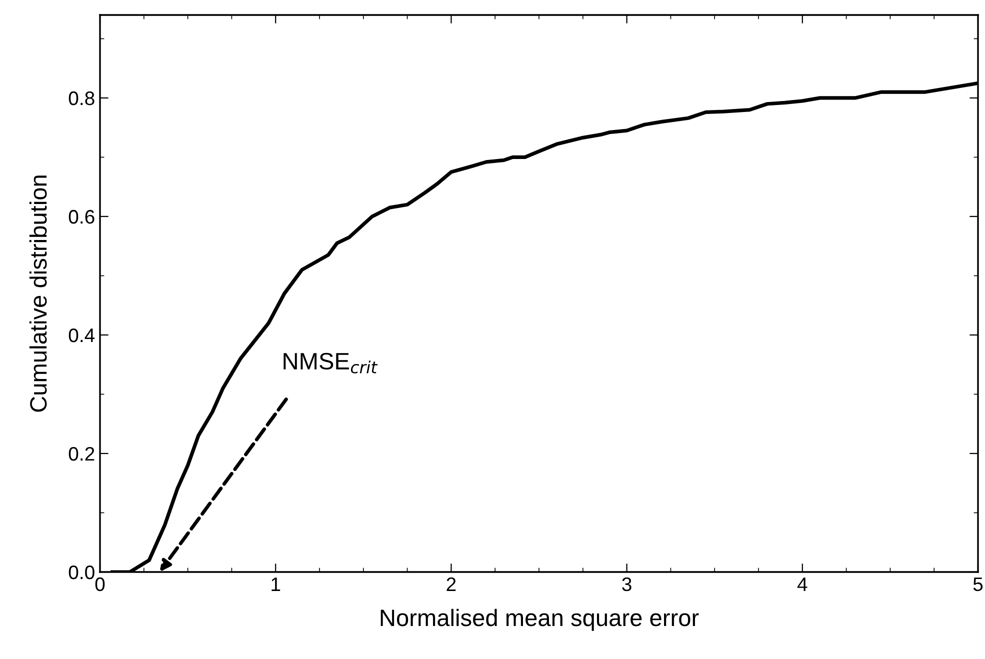 Image resolution: width=985 pixels, height=659 pixels. I want to click on x-tick-label: 4, so click(802, 584).